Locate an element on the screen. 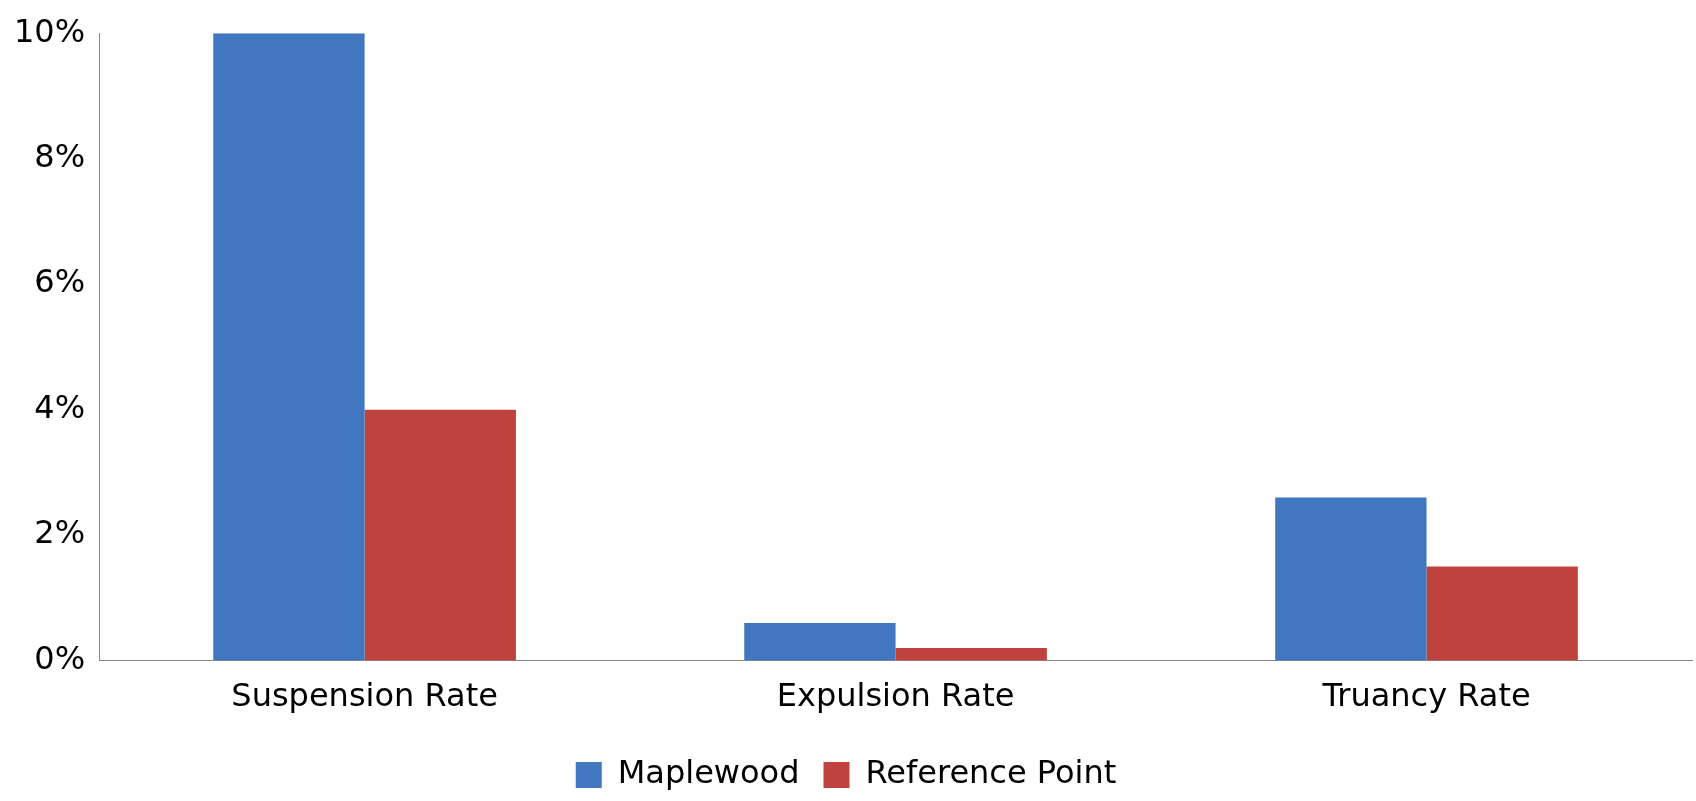  legend-label: Reference Point is located at coordinates (991, 772).